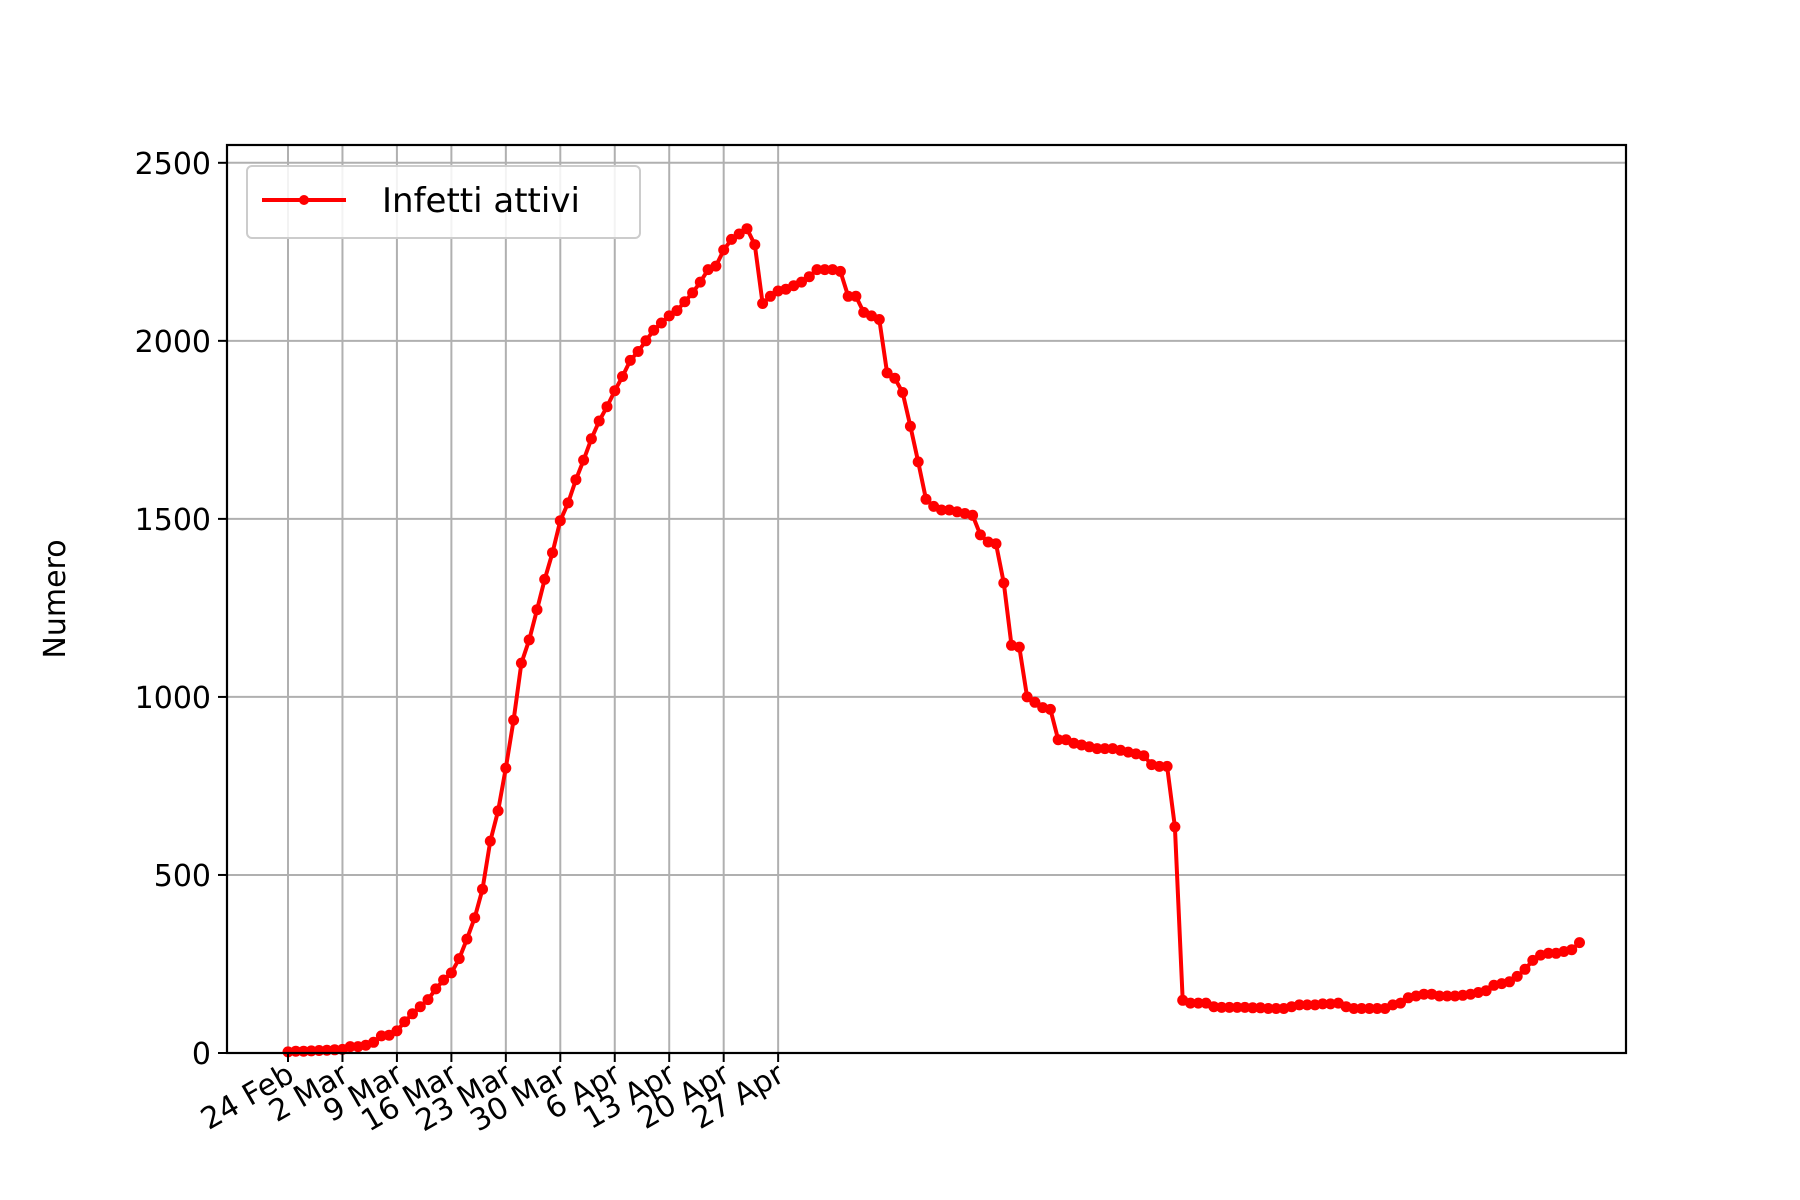 The image size is (1800, 1200). Describe the element at coordinates (201, 1054) in the screenshot. I see `y-tick-label: 0` at that location.